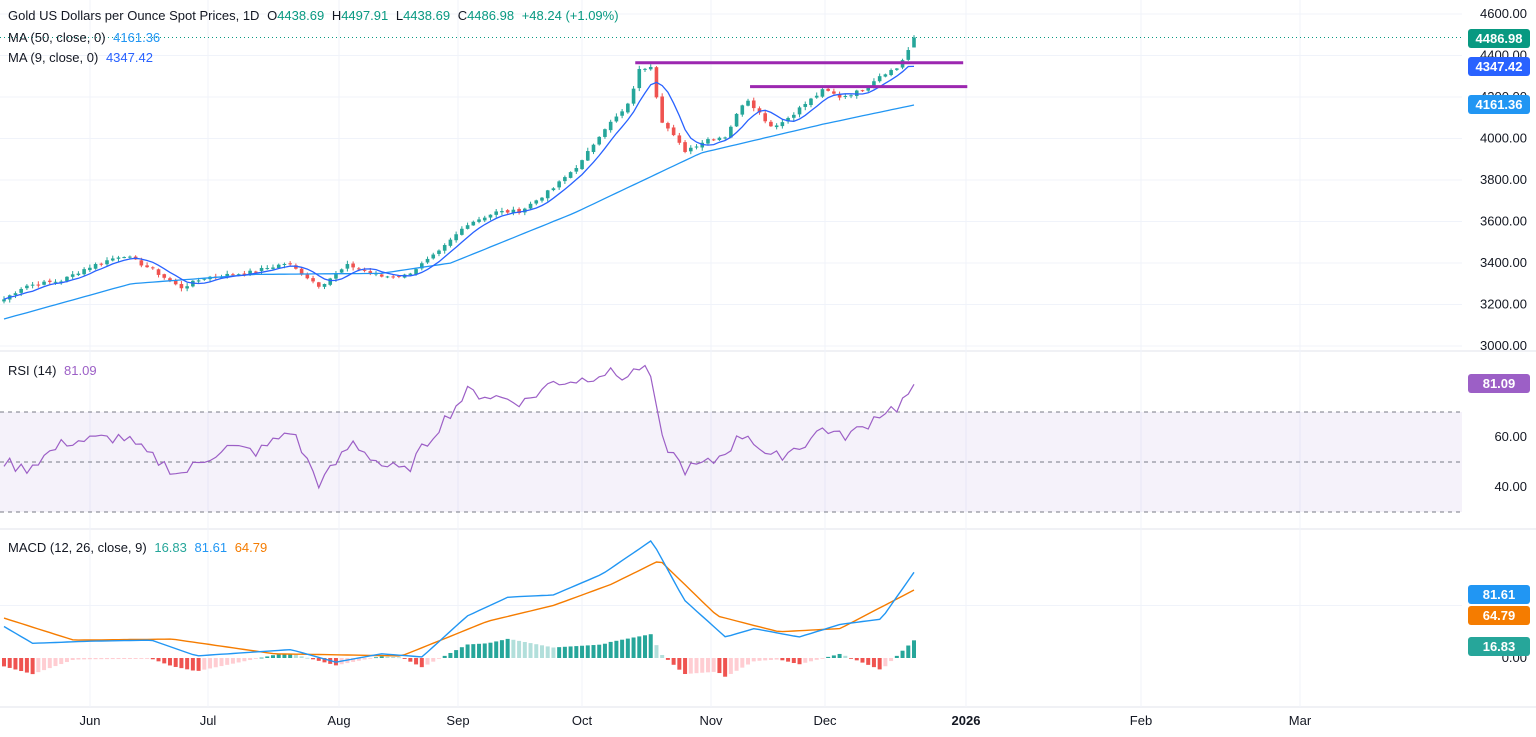 The width and height of the screenshot is (1536, 737). Describe the element at coordinates (457, 720) in the screenshot. I see `x-tick-label: Sep` at that location.